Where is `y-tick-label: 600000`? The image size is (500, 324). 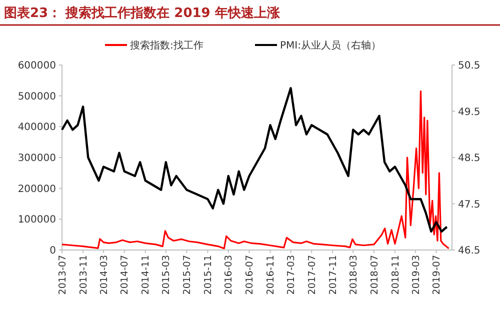 y-tick-label: 600000 is located at coordinates (37, 66).